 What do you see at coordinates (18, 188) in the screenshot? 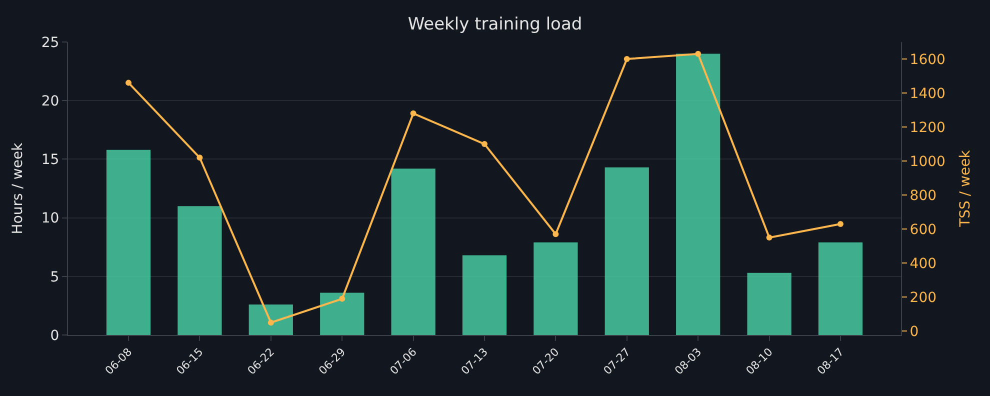
I see `y-axis-title: Hours / week` at bounding box center [18, 188].